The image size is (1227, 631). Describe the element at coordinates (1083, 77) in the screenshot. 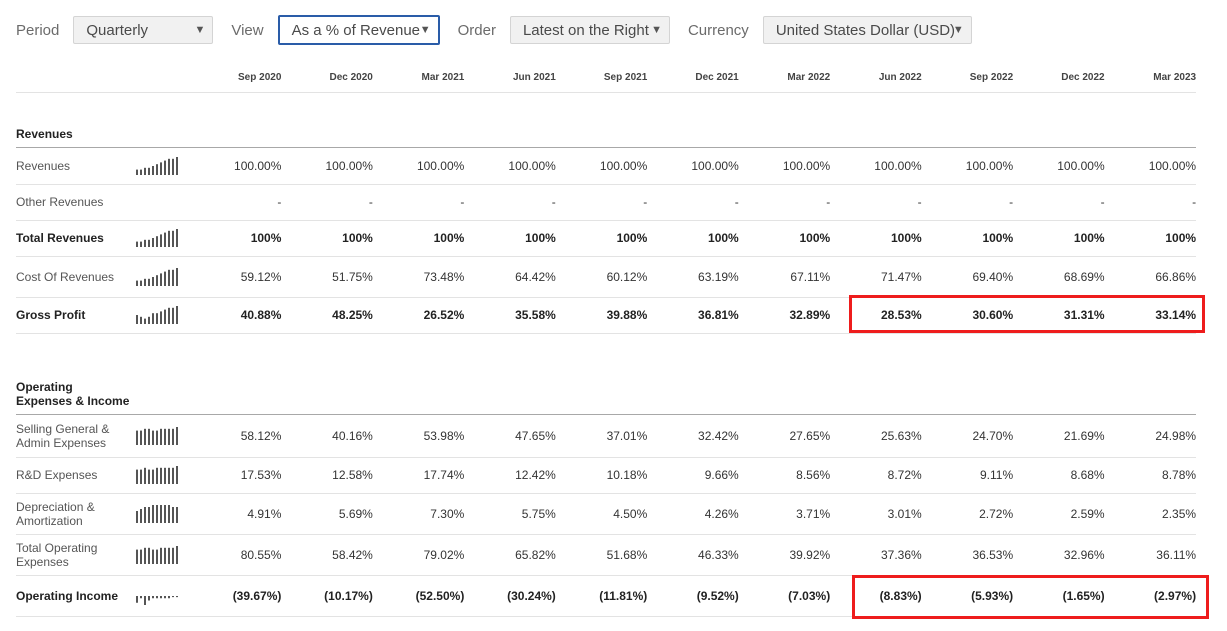

I see `column-header: Dec 2022` at that location.